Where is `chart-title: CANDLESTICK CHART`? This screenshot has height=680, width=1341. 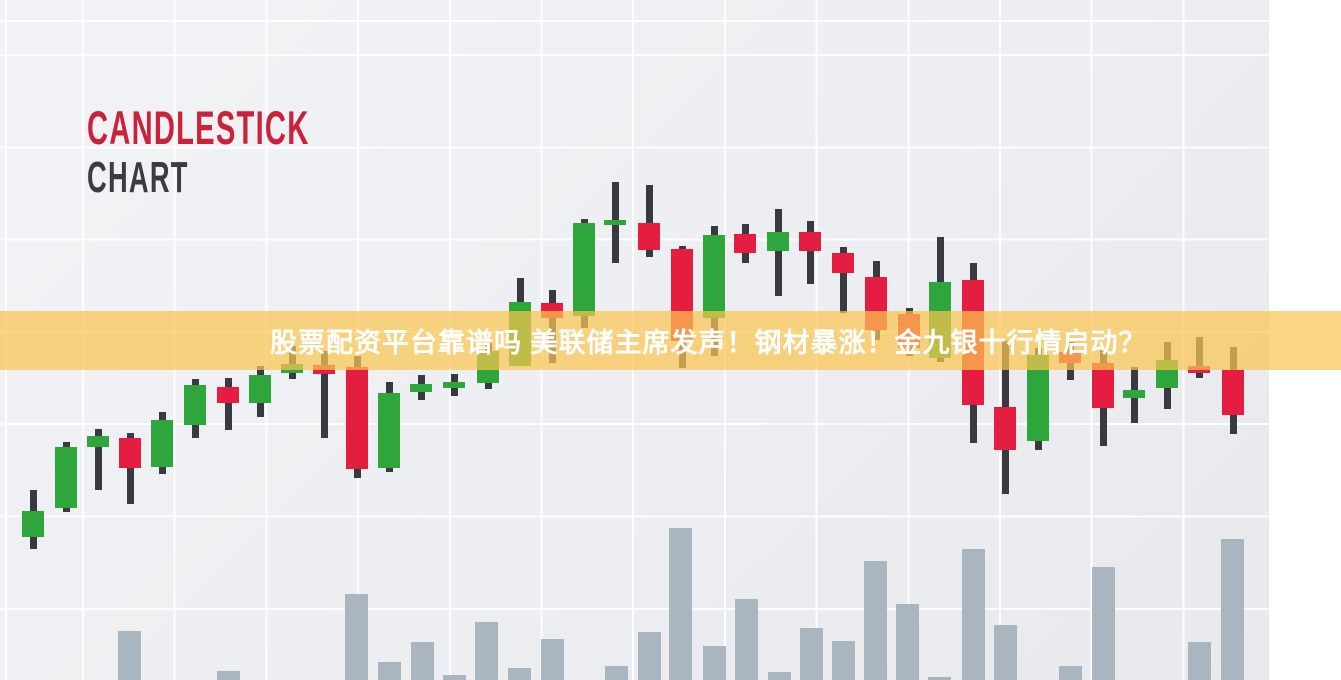 chart-title: CANDLESTICK CHART is located at coordinates (266, 152).